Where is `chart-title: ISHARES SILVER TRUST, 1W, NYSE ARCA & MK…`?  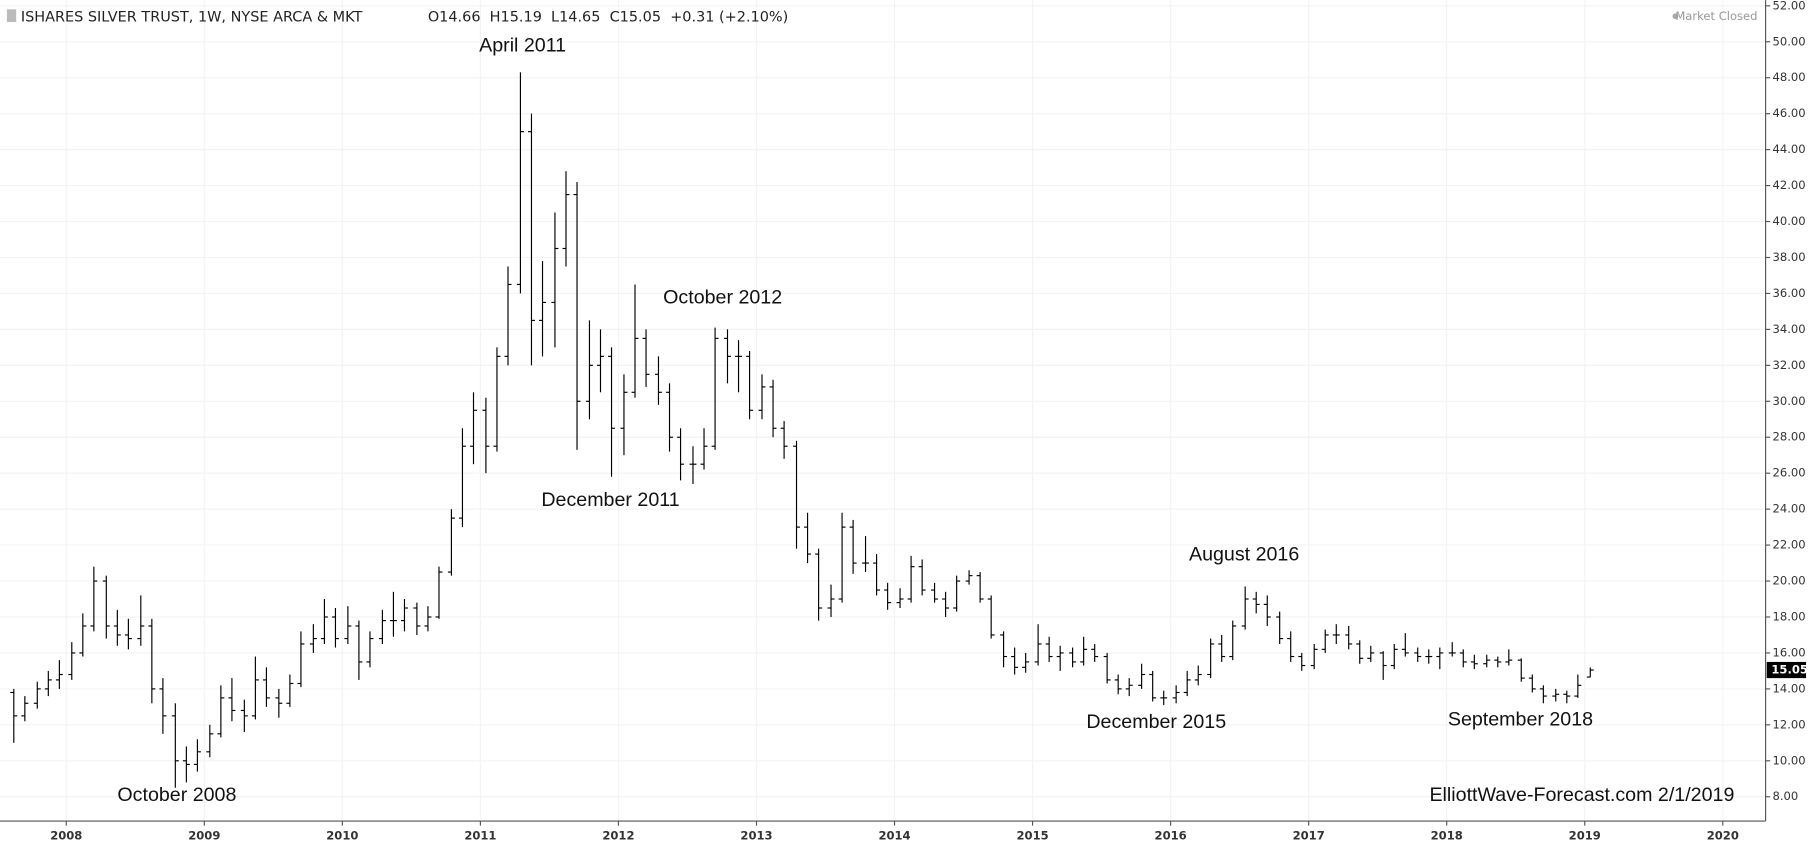
chart-title: ISHARES SILVER TRUST, 1W, NYSE ARCA & MK… is located at coordinates (192, 17).